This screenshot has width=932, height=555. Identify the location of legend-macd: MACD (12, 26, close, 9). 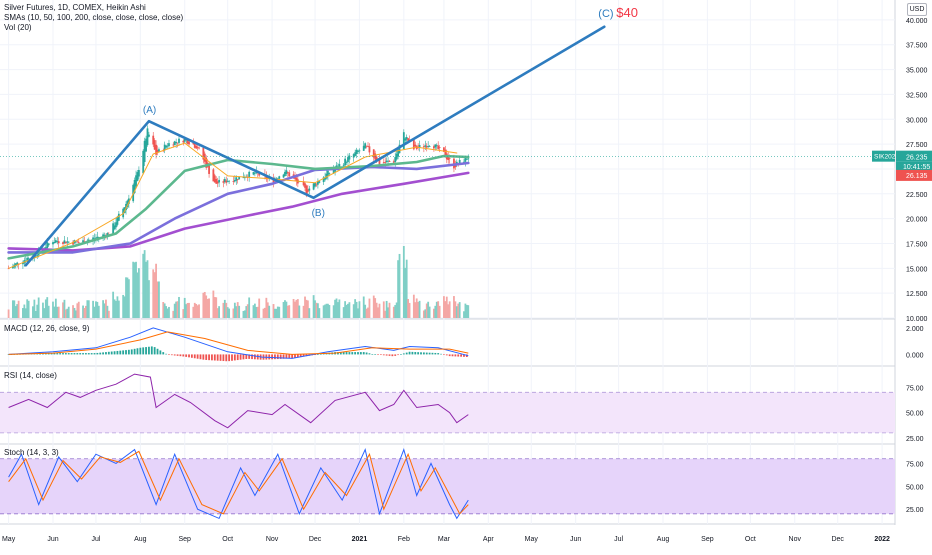
(47, 328).